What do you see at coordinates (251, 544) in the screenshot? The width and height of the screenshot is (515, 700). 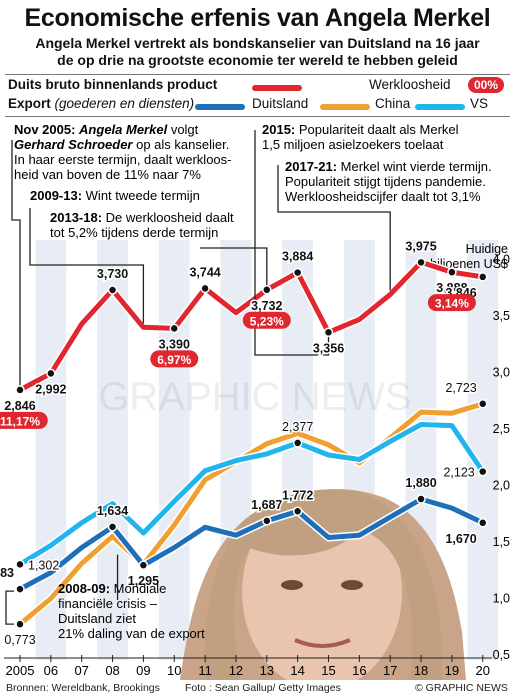 I see `series-line-germany` at bounding box center [251, 544].